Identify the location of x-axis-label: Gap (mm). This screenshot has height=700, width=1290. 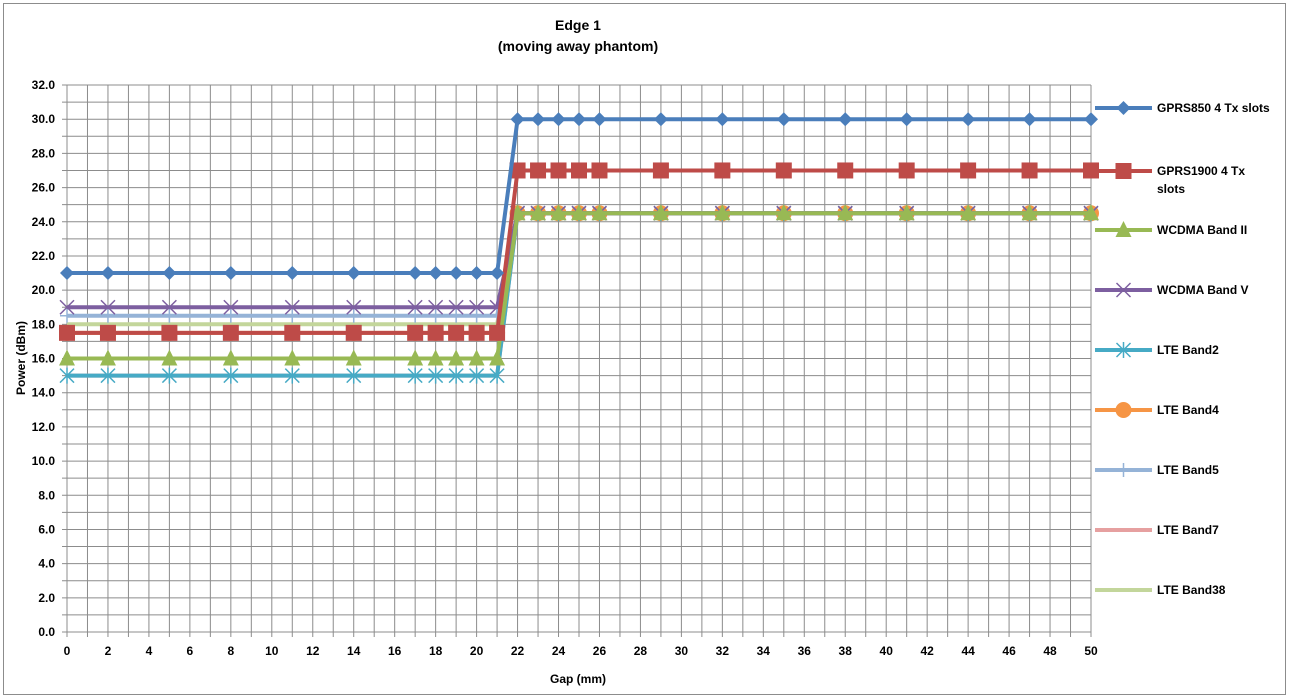
(578, 679).